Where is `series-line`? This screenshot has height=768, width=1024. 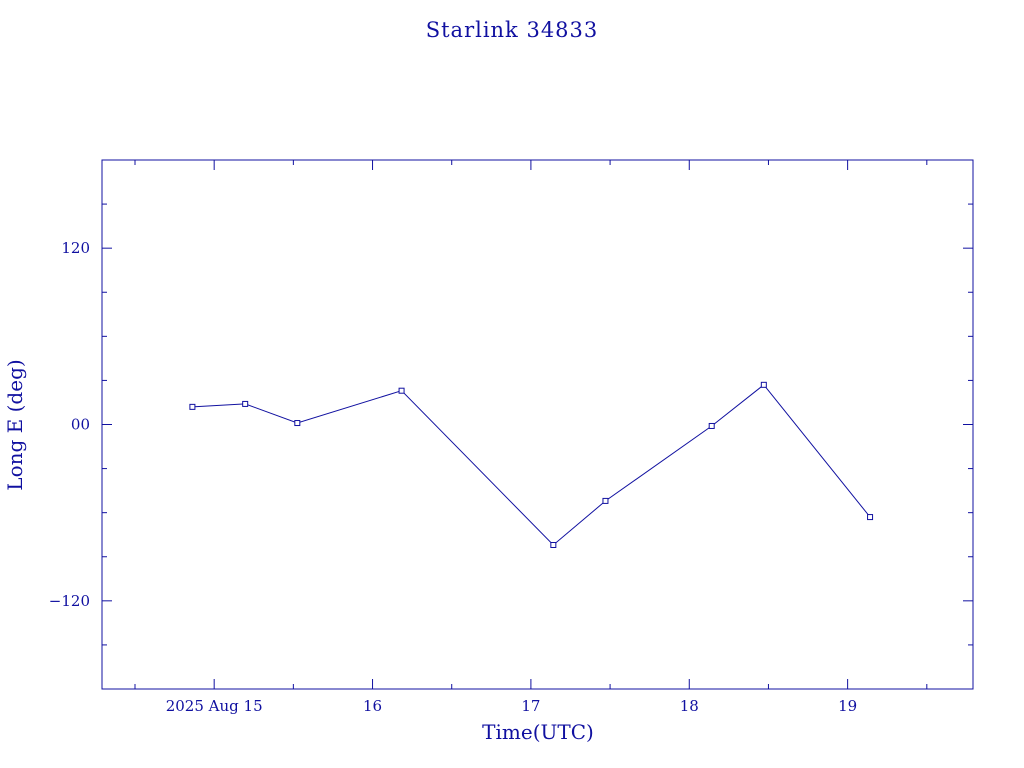
series-line is located at coordinates (531, 465).